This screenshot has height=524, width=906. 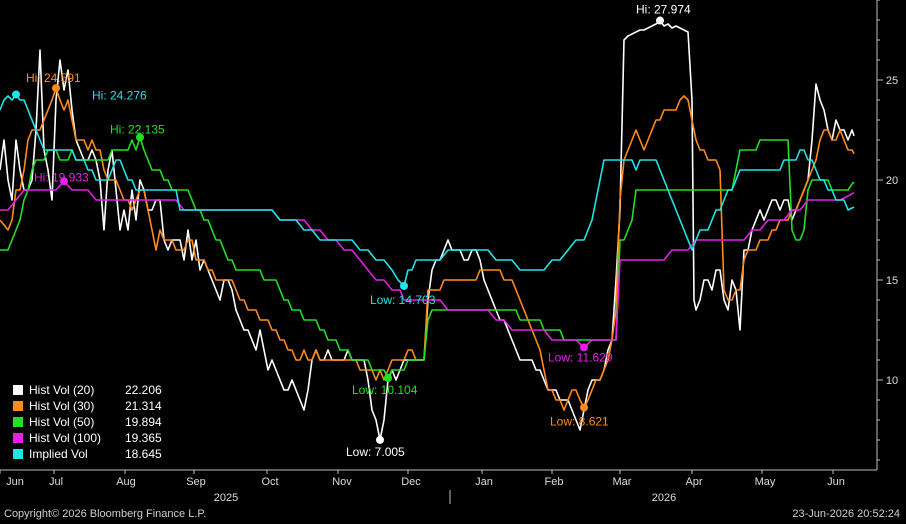 What do you see at coordinates (143, 390) in the screenshot?
I see `legend-series-value: 22.206` at bounding box center [143, 390].